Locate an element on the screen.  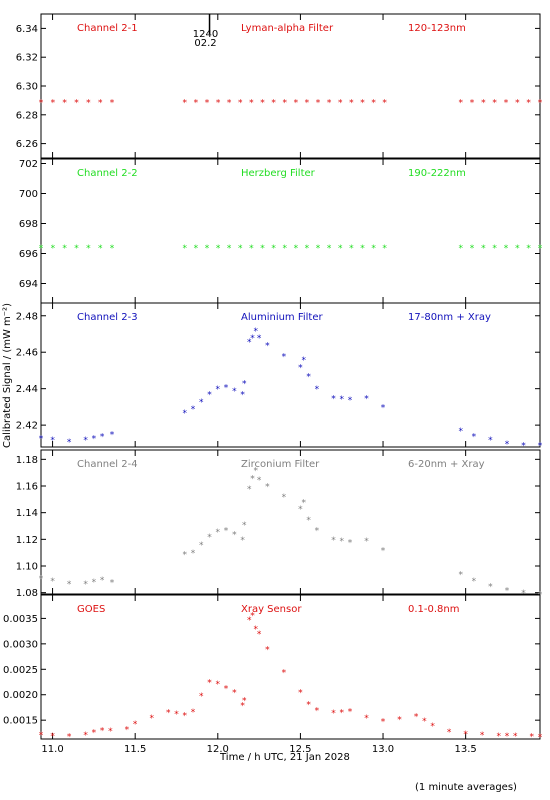
y-tick-label: 6.32 is located at coordinates (27, 58).